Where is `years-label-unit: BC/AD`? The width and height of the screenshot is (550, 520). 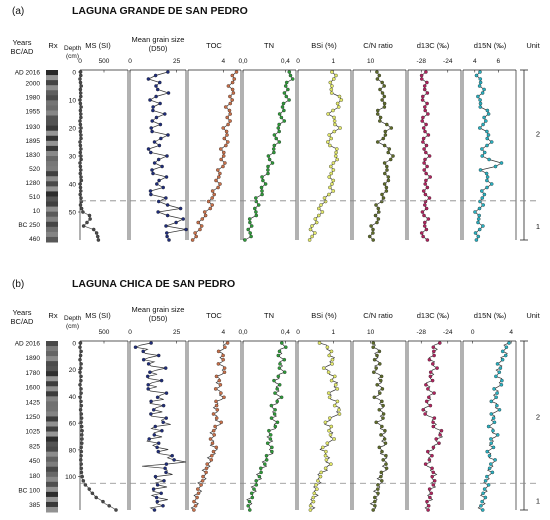
years-label-unit: BC/AD is located at coordinates (23, 321).